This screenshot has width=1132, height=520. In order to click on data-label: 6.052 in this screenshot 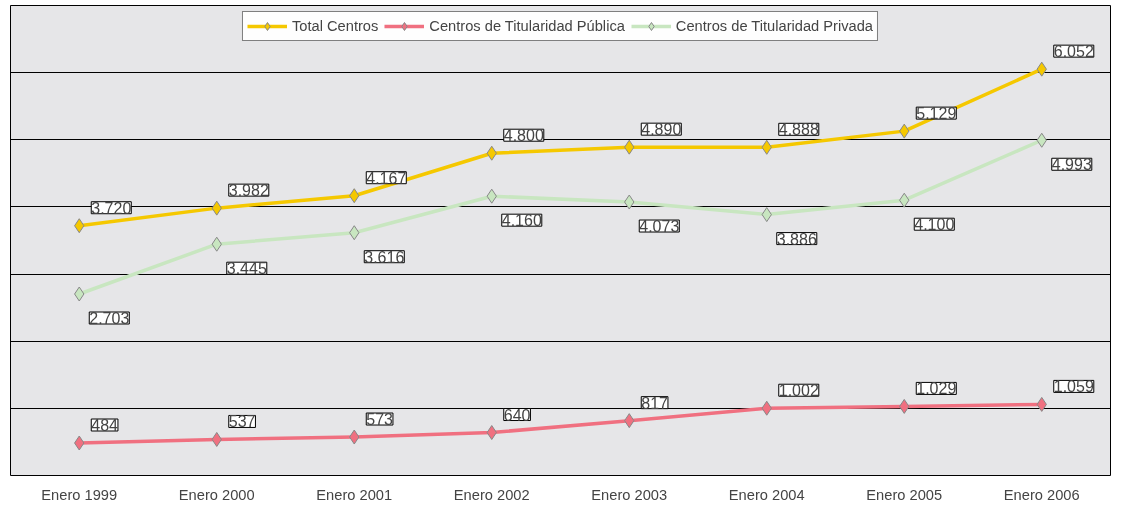, I will do `click(1073, 52)`.